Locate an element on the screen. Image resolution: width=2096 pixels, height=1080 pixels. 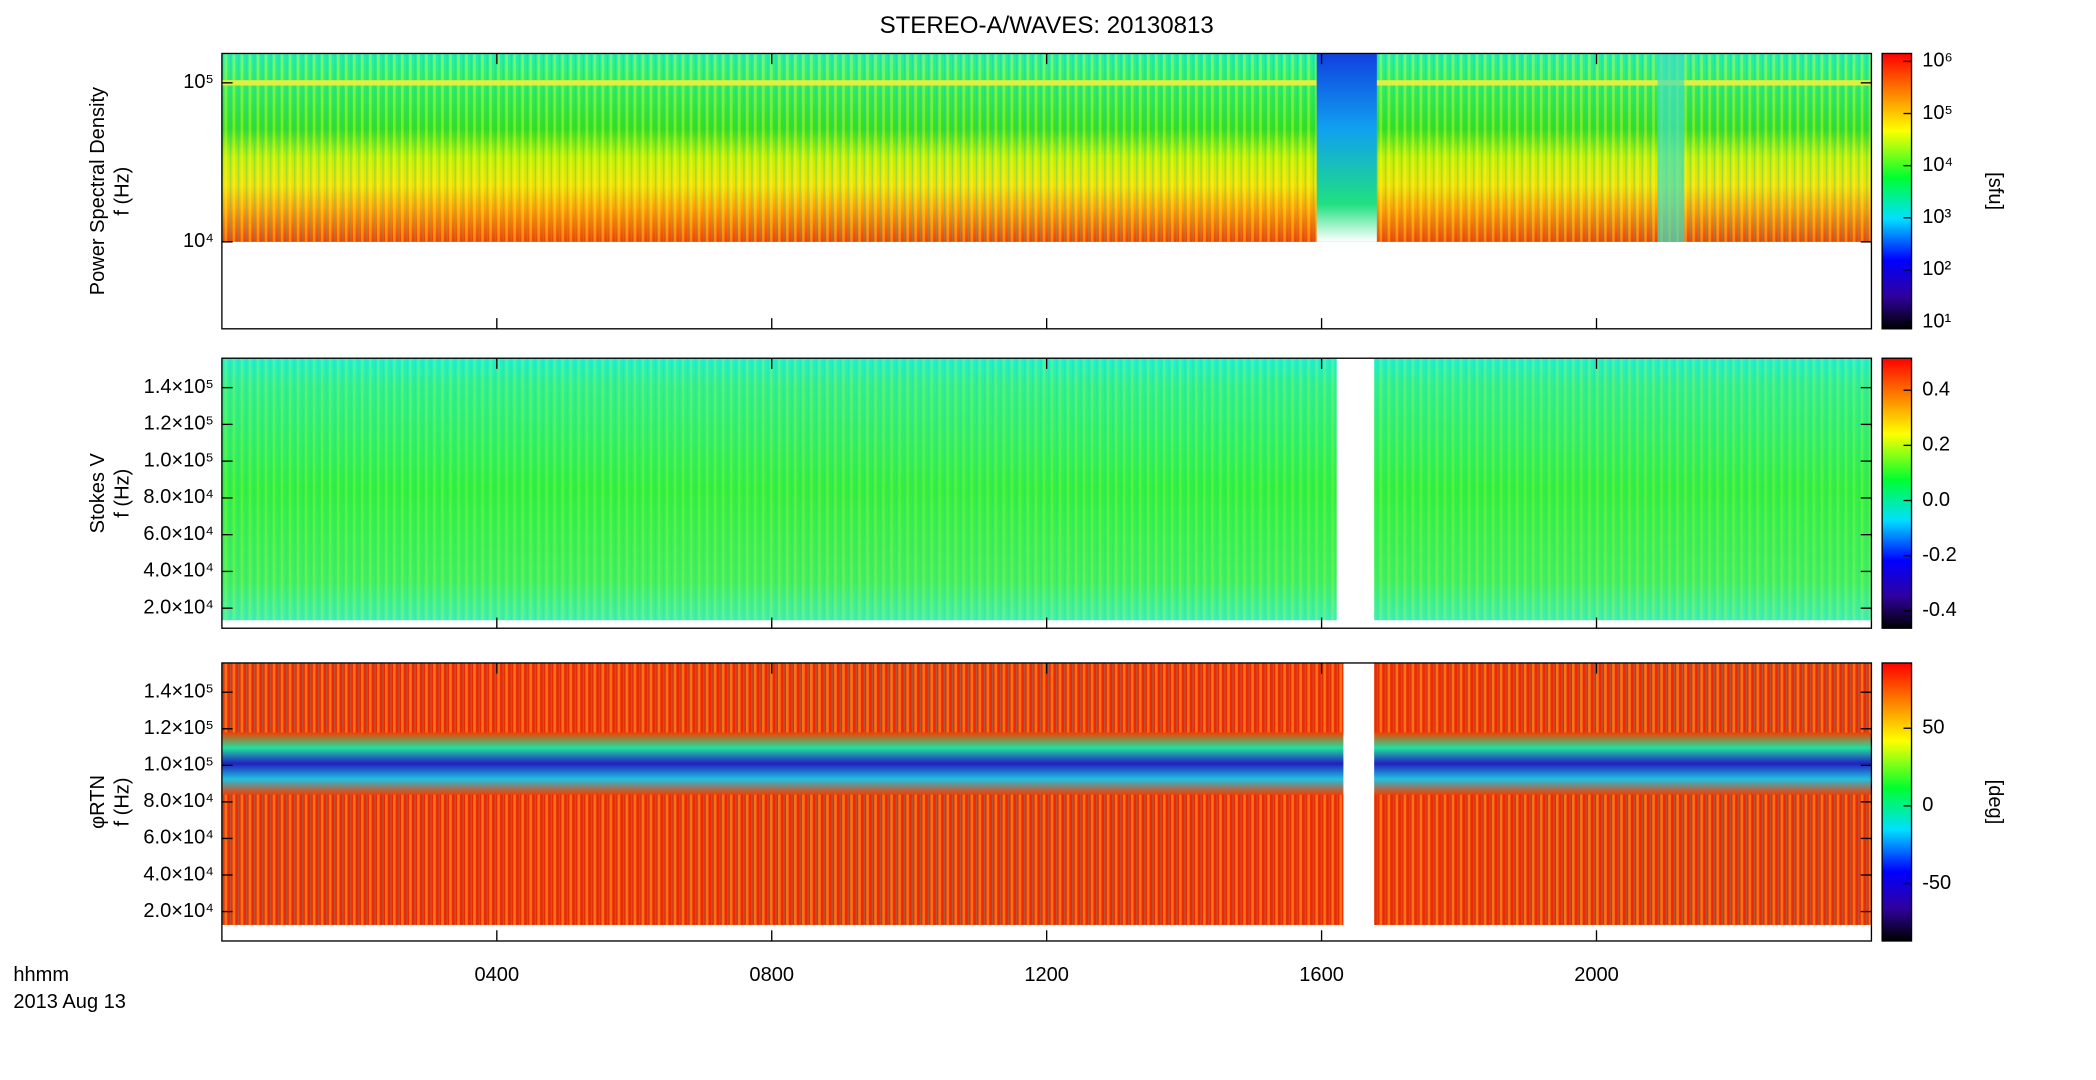
colorbar-tick-label: 0 is located at coordinates (1927, 805).